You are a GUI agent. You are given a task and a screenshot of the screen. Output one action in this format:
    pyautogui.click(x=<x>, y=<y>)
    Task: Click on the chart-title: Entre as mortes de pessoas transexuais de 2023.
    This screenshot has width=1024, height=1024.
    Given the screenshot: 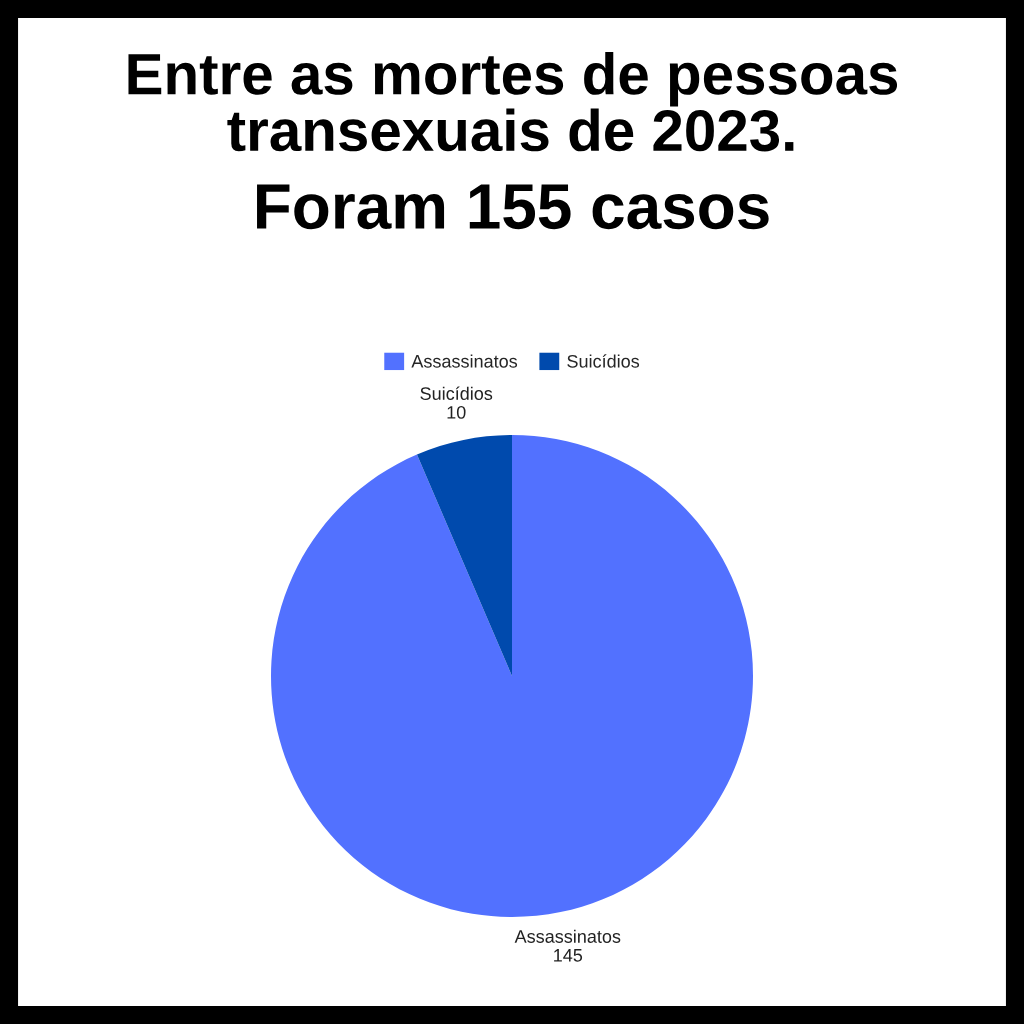 What is the action you would take?
    pyautogui.click(x=513, y=102)
    